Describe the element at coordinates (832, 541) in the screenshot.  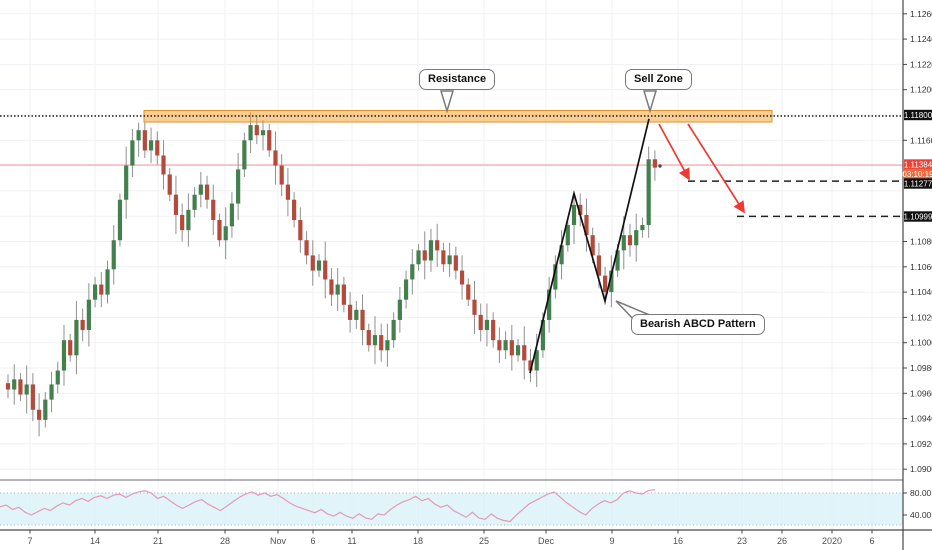
I see `date-tick-label: 2020` at that location.